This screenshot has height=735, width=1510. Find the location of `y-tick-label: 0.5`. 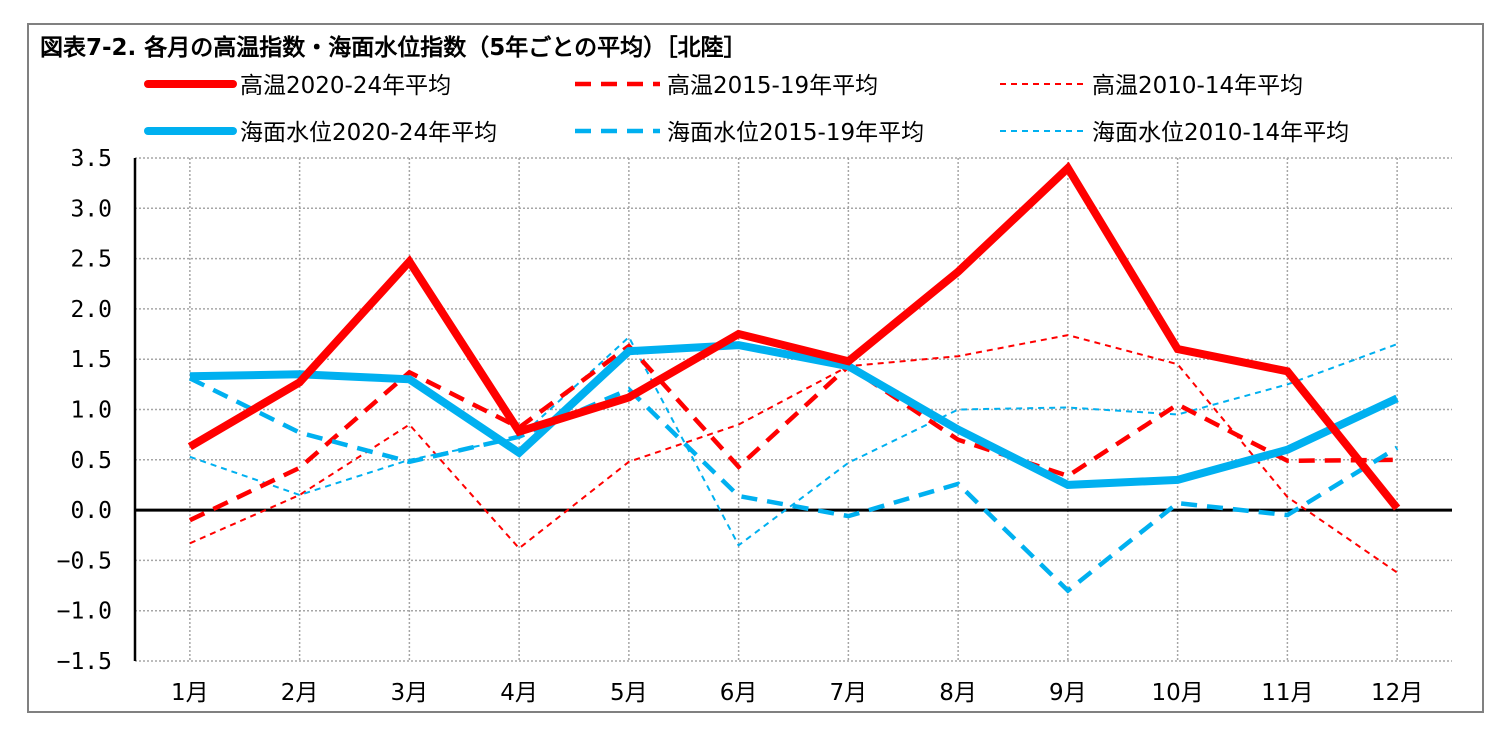

y-tick-label: 0.5 is located at coordinates (91, 461).